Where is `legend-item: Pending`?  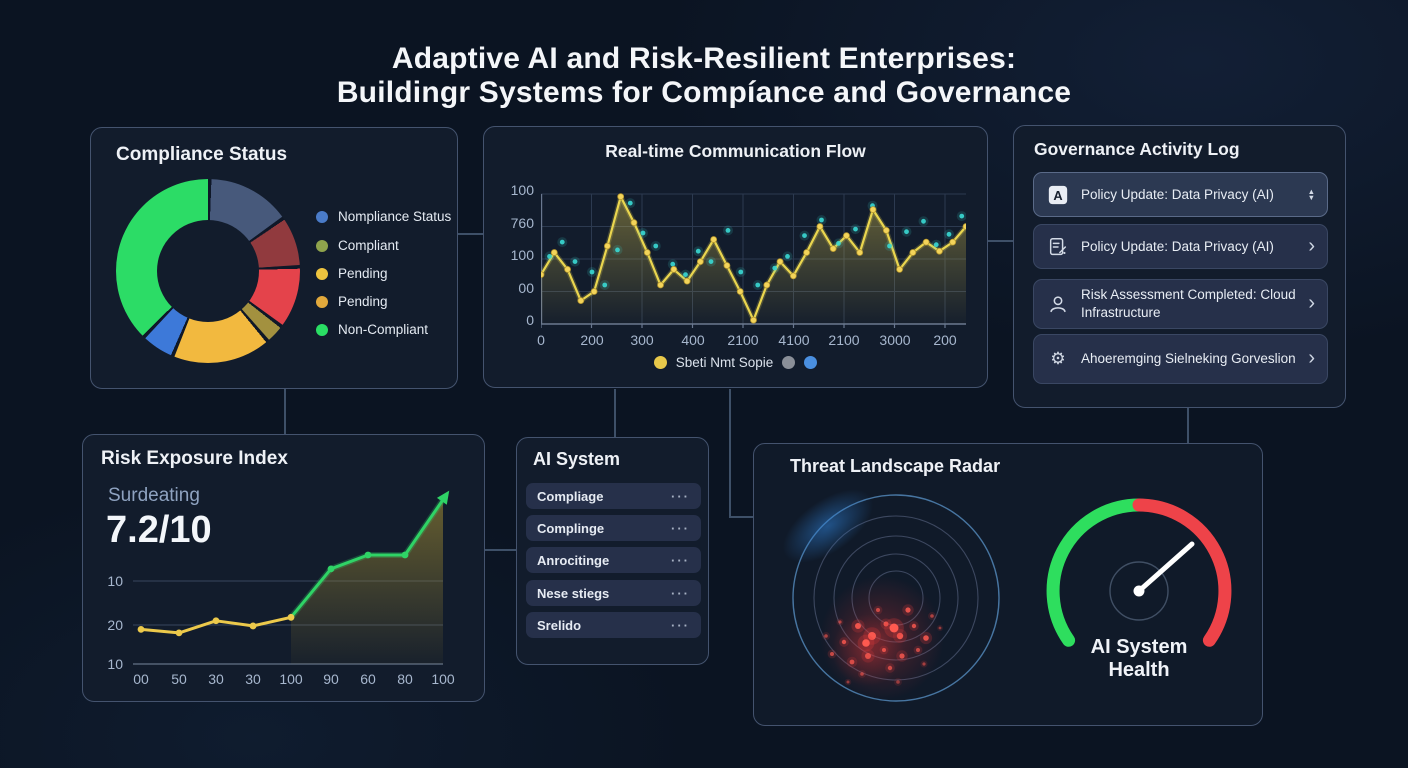
legend-item: Pending is located at coordinates (352, 273).